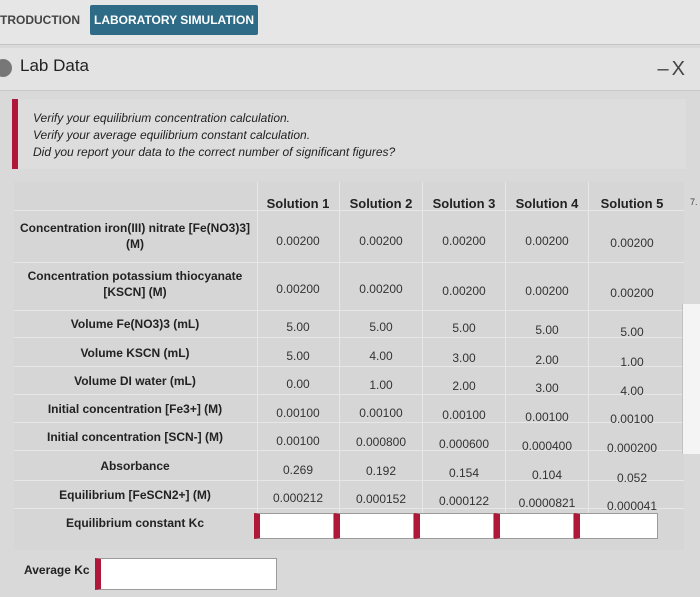 This screenshot has height=597, width=700. What do you see at coordinates (54, 65) in the screenshot?
I see `panel-title: Lab Data` at bounding box center [54, 65].